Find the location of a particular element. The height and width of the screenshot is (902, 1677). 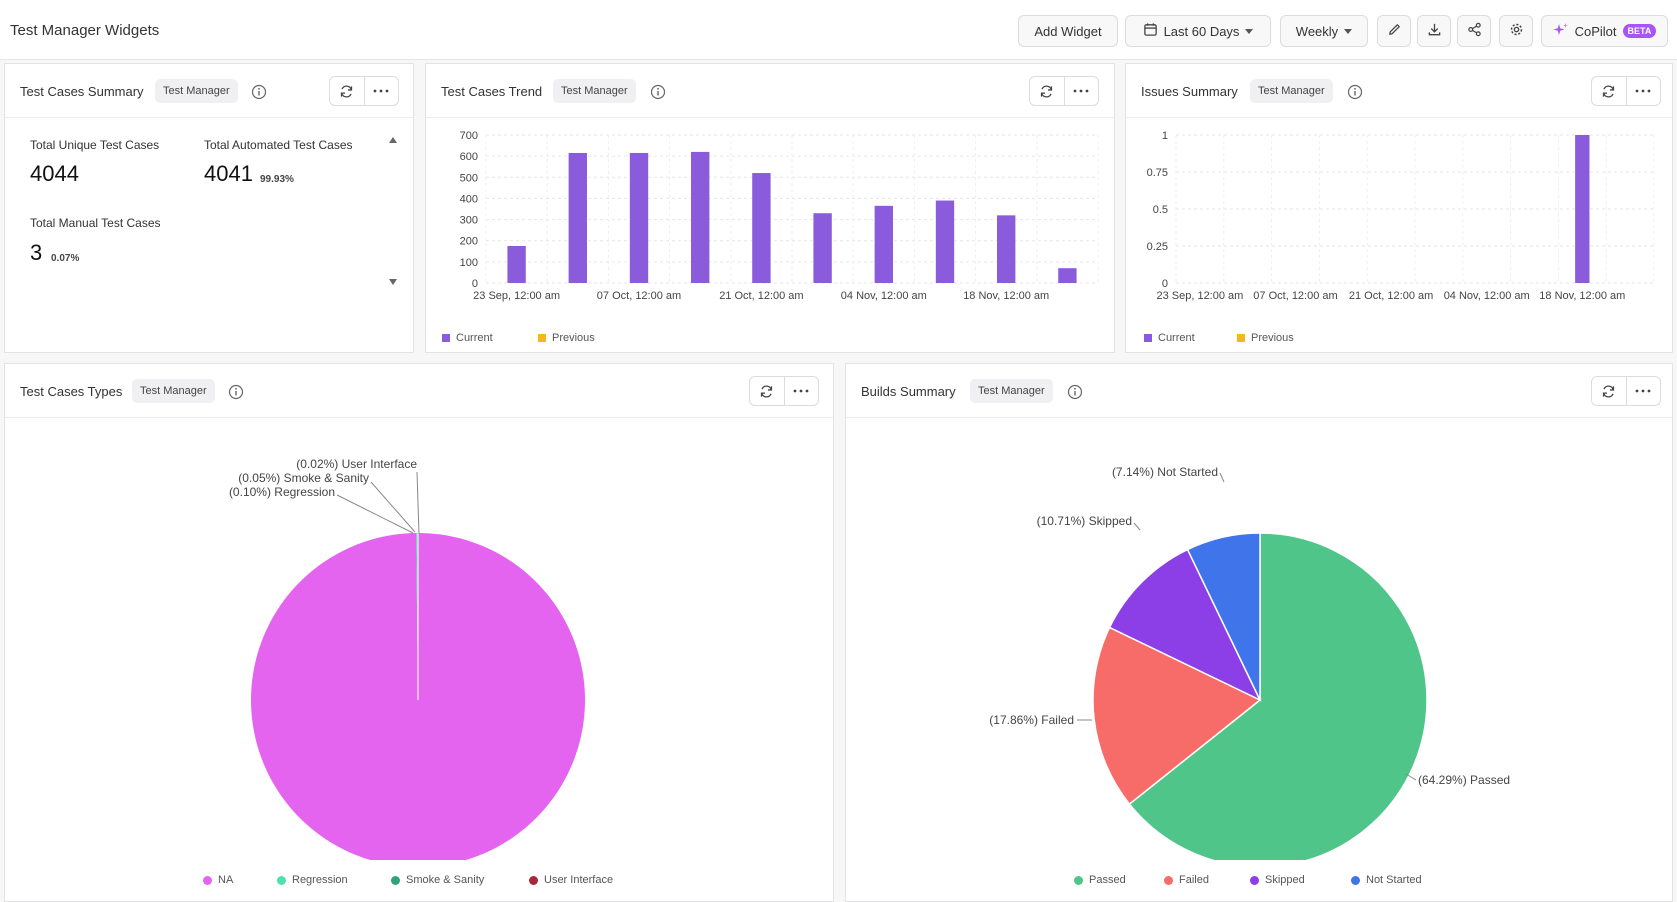

widget-title: Test Cases Summary is located at coordinates (82, 91).